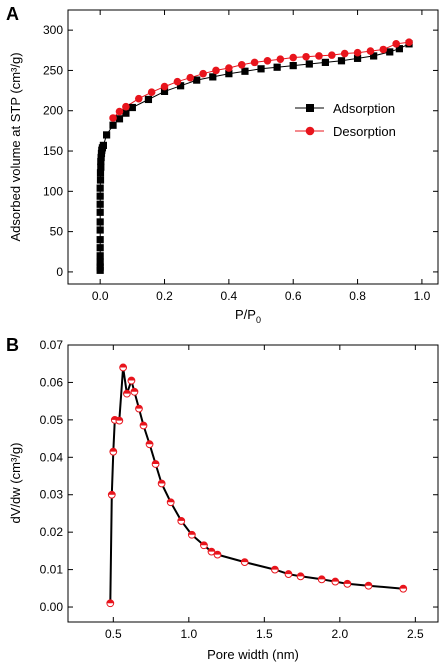 The image size is (444, 666). I want to click on panel-a-x-tick-label: 0.4, so click(229, 296).